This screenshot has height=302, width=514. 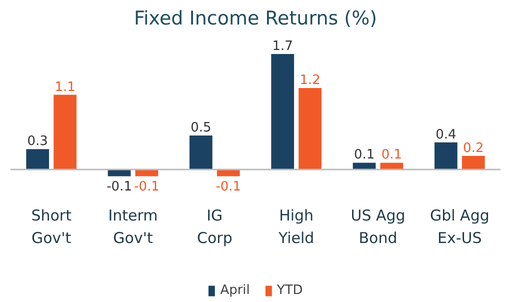 I want to click on x-tick-label: High Yield, so click(x=295, y=226).